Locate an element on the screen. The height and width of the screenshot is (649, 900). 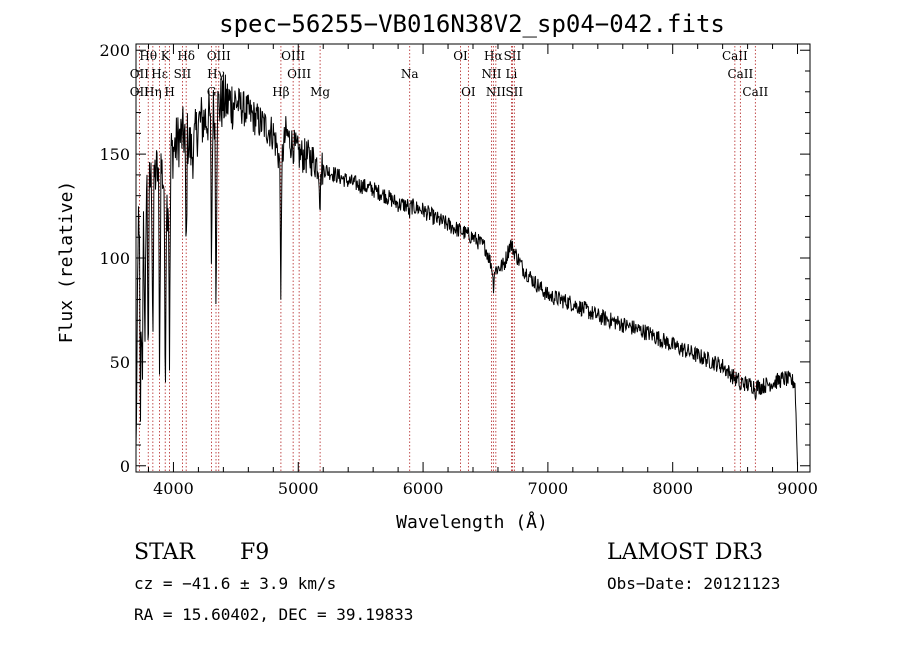
line-label: Hη is located at coordinates (153, 92).